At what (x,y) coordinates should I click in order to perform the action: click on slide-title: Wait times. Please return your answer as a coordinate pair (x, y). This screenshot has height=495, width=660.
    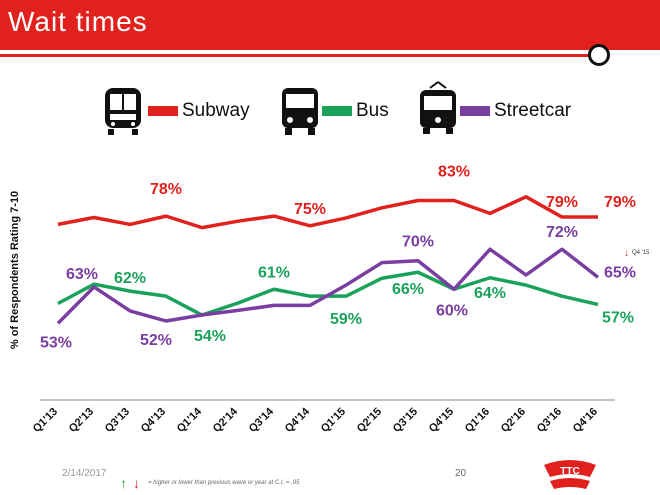
    Looking at the image, I should click on (78, 21).